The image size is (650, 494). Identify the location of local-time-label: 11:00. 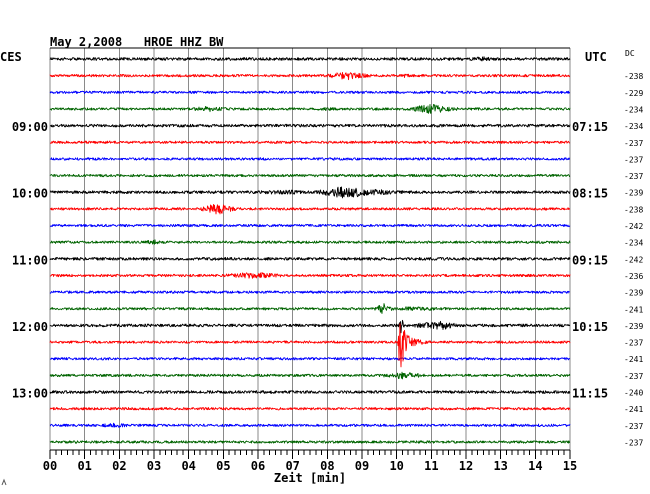
(30, 260).